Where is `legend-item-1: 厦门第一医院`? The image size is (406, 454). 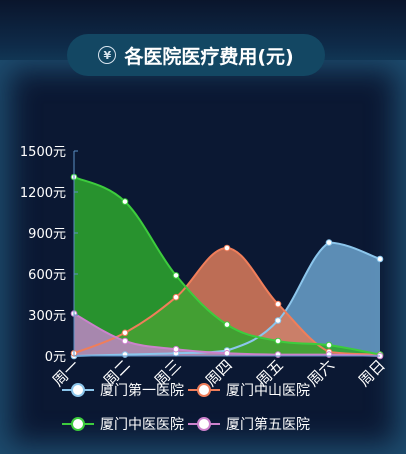
legend-item-1: 厦门第一医院 is located at coordinates (123, 390).